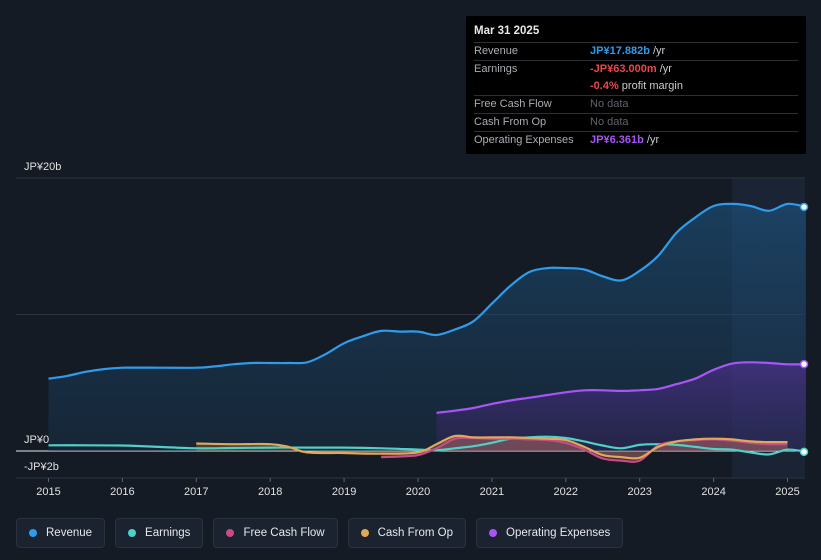  I want to click on y-tick-label: -JP¥2b, so click(41, 467).